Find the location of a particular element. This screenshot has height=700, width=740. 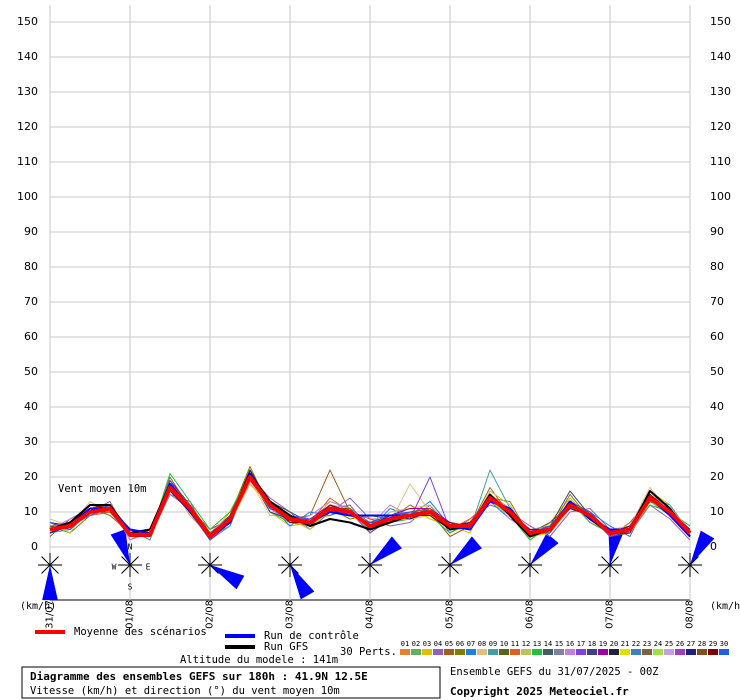

legend-label: 30 is located at coordinates (724, 644).